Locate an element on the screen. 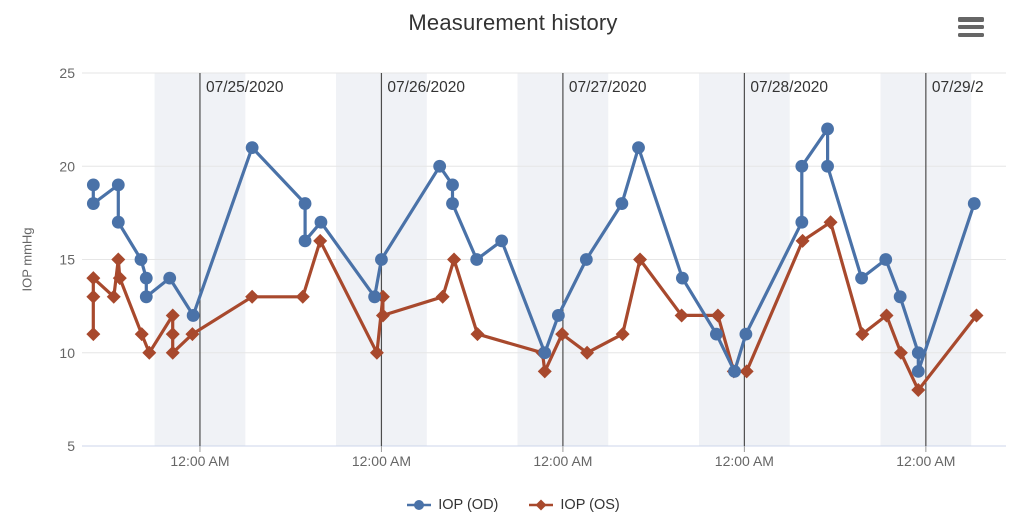  hamburger-menu-icon is located at coordinates (971, 27).